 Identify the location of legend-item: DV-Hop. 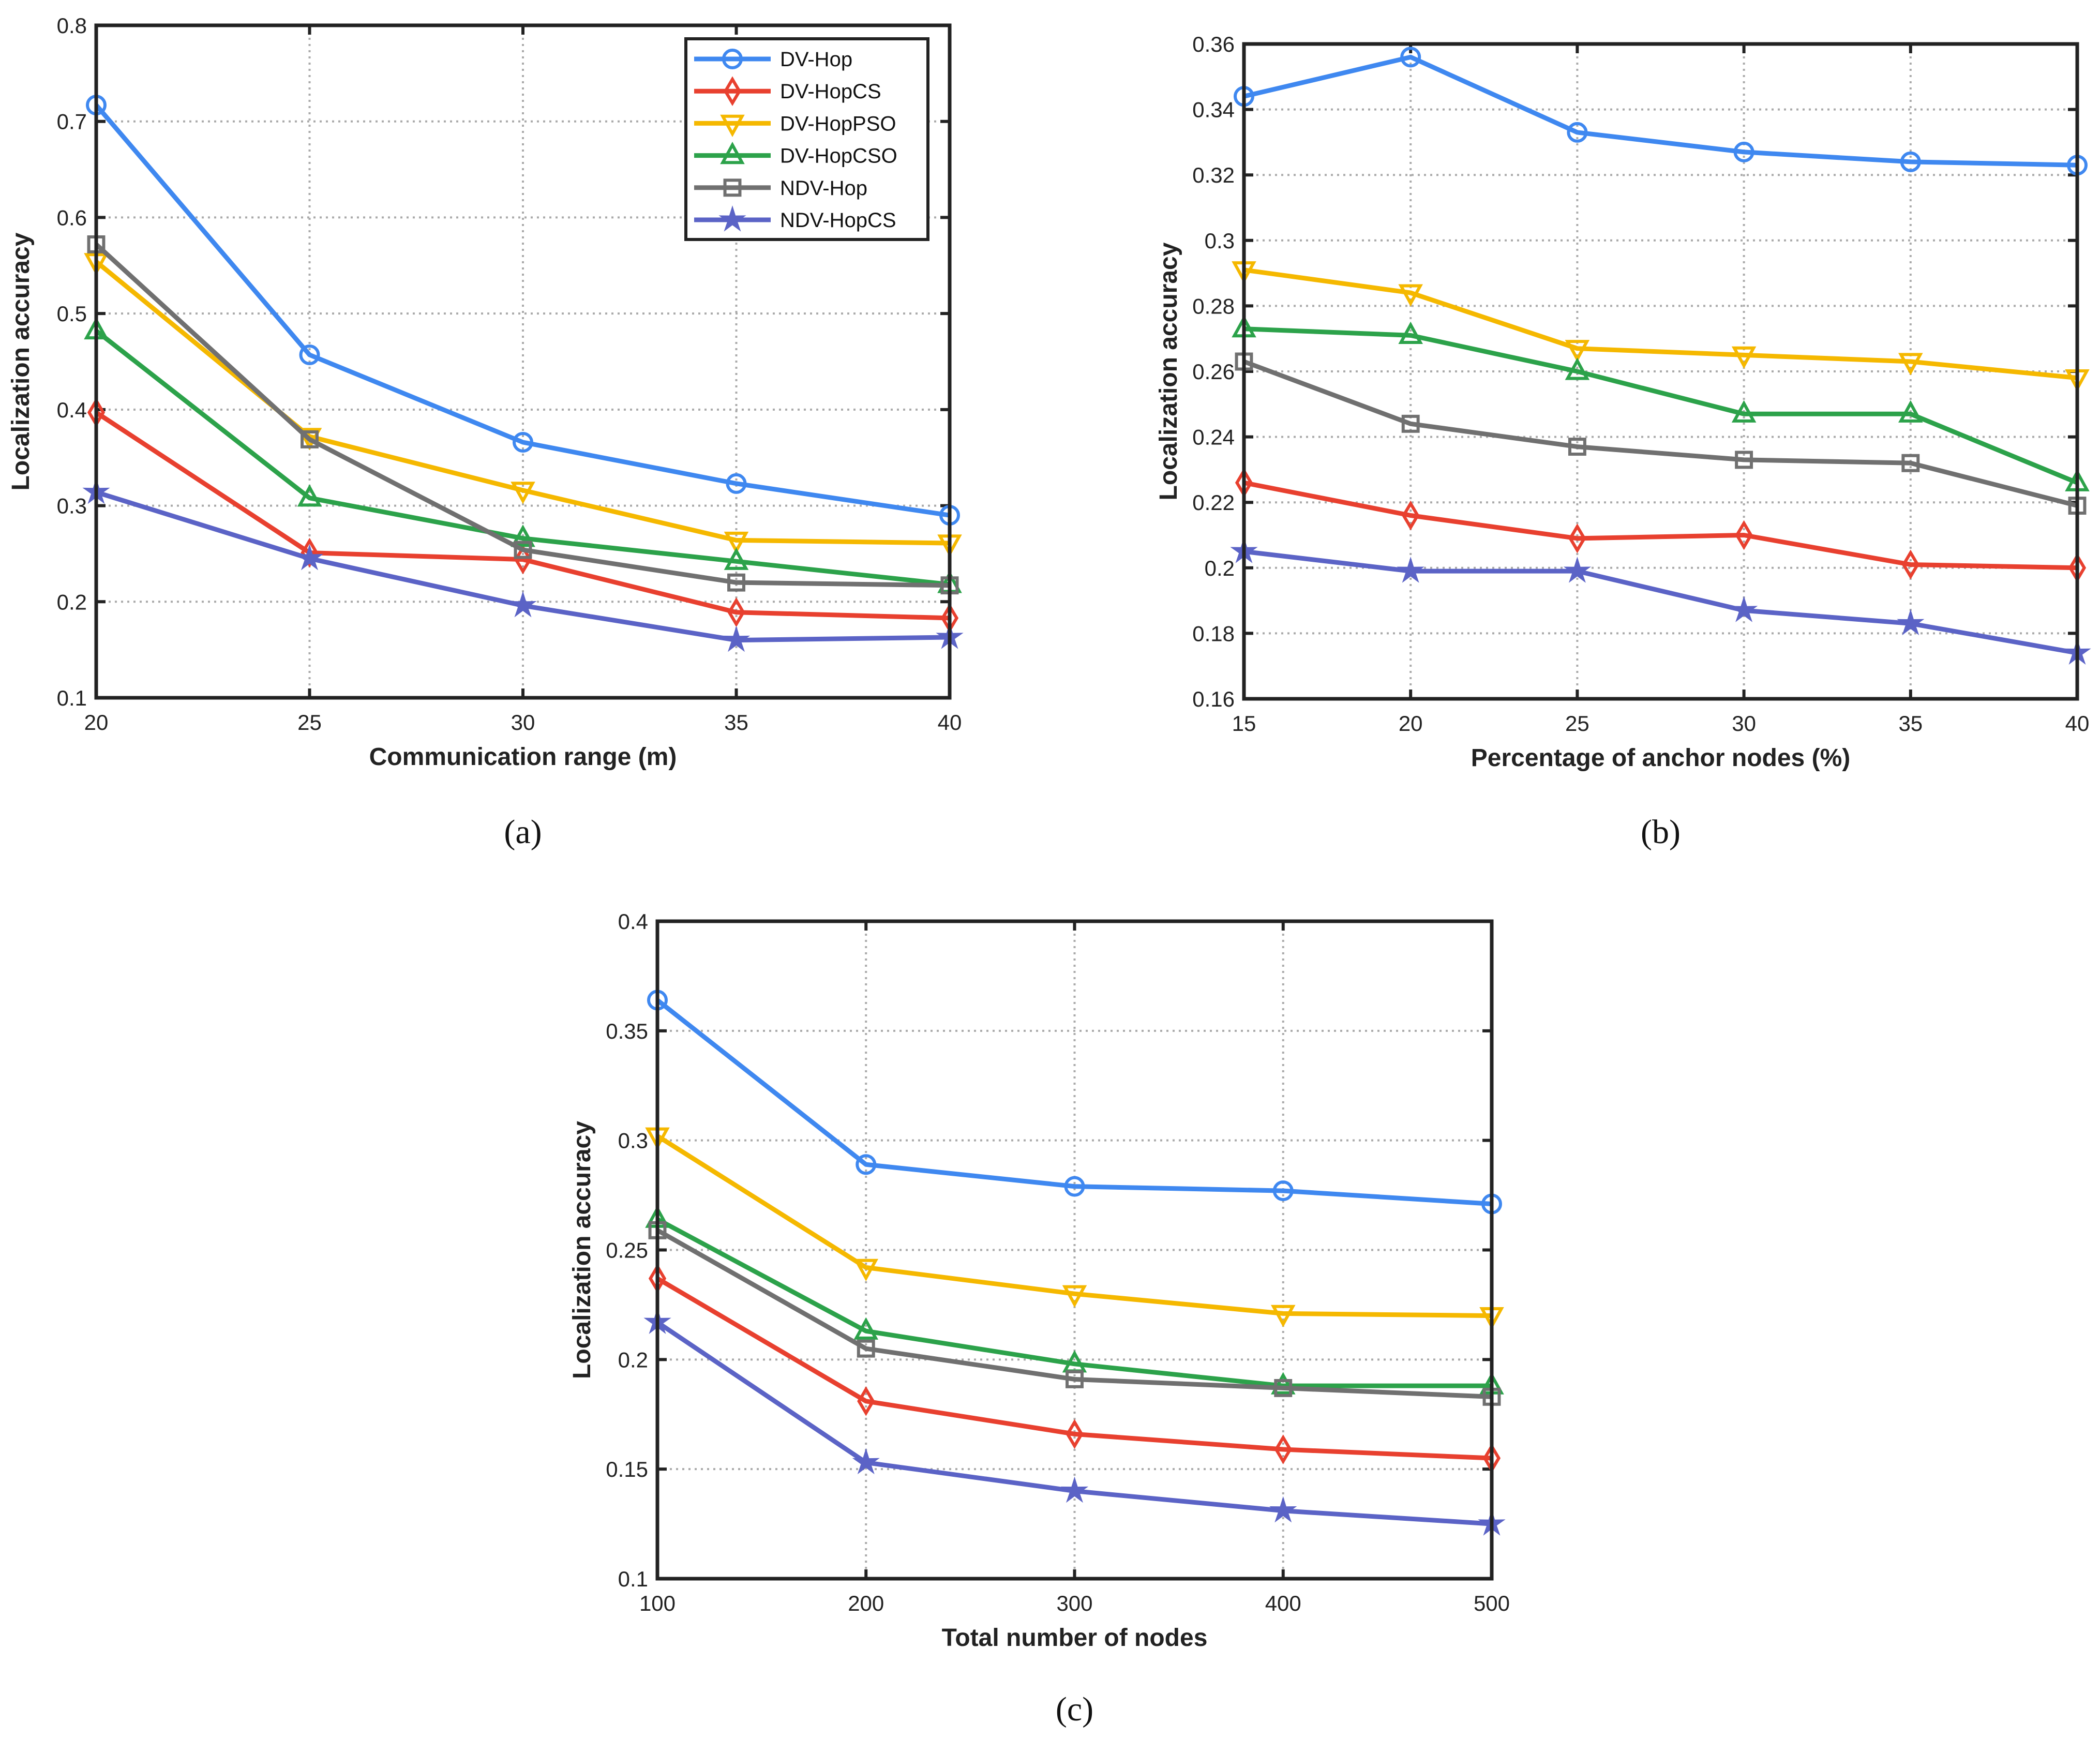
(773, 60).